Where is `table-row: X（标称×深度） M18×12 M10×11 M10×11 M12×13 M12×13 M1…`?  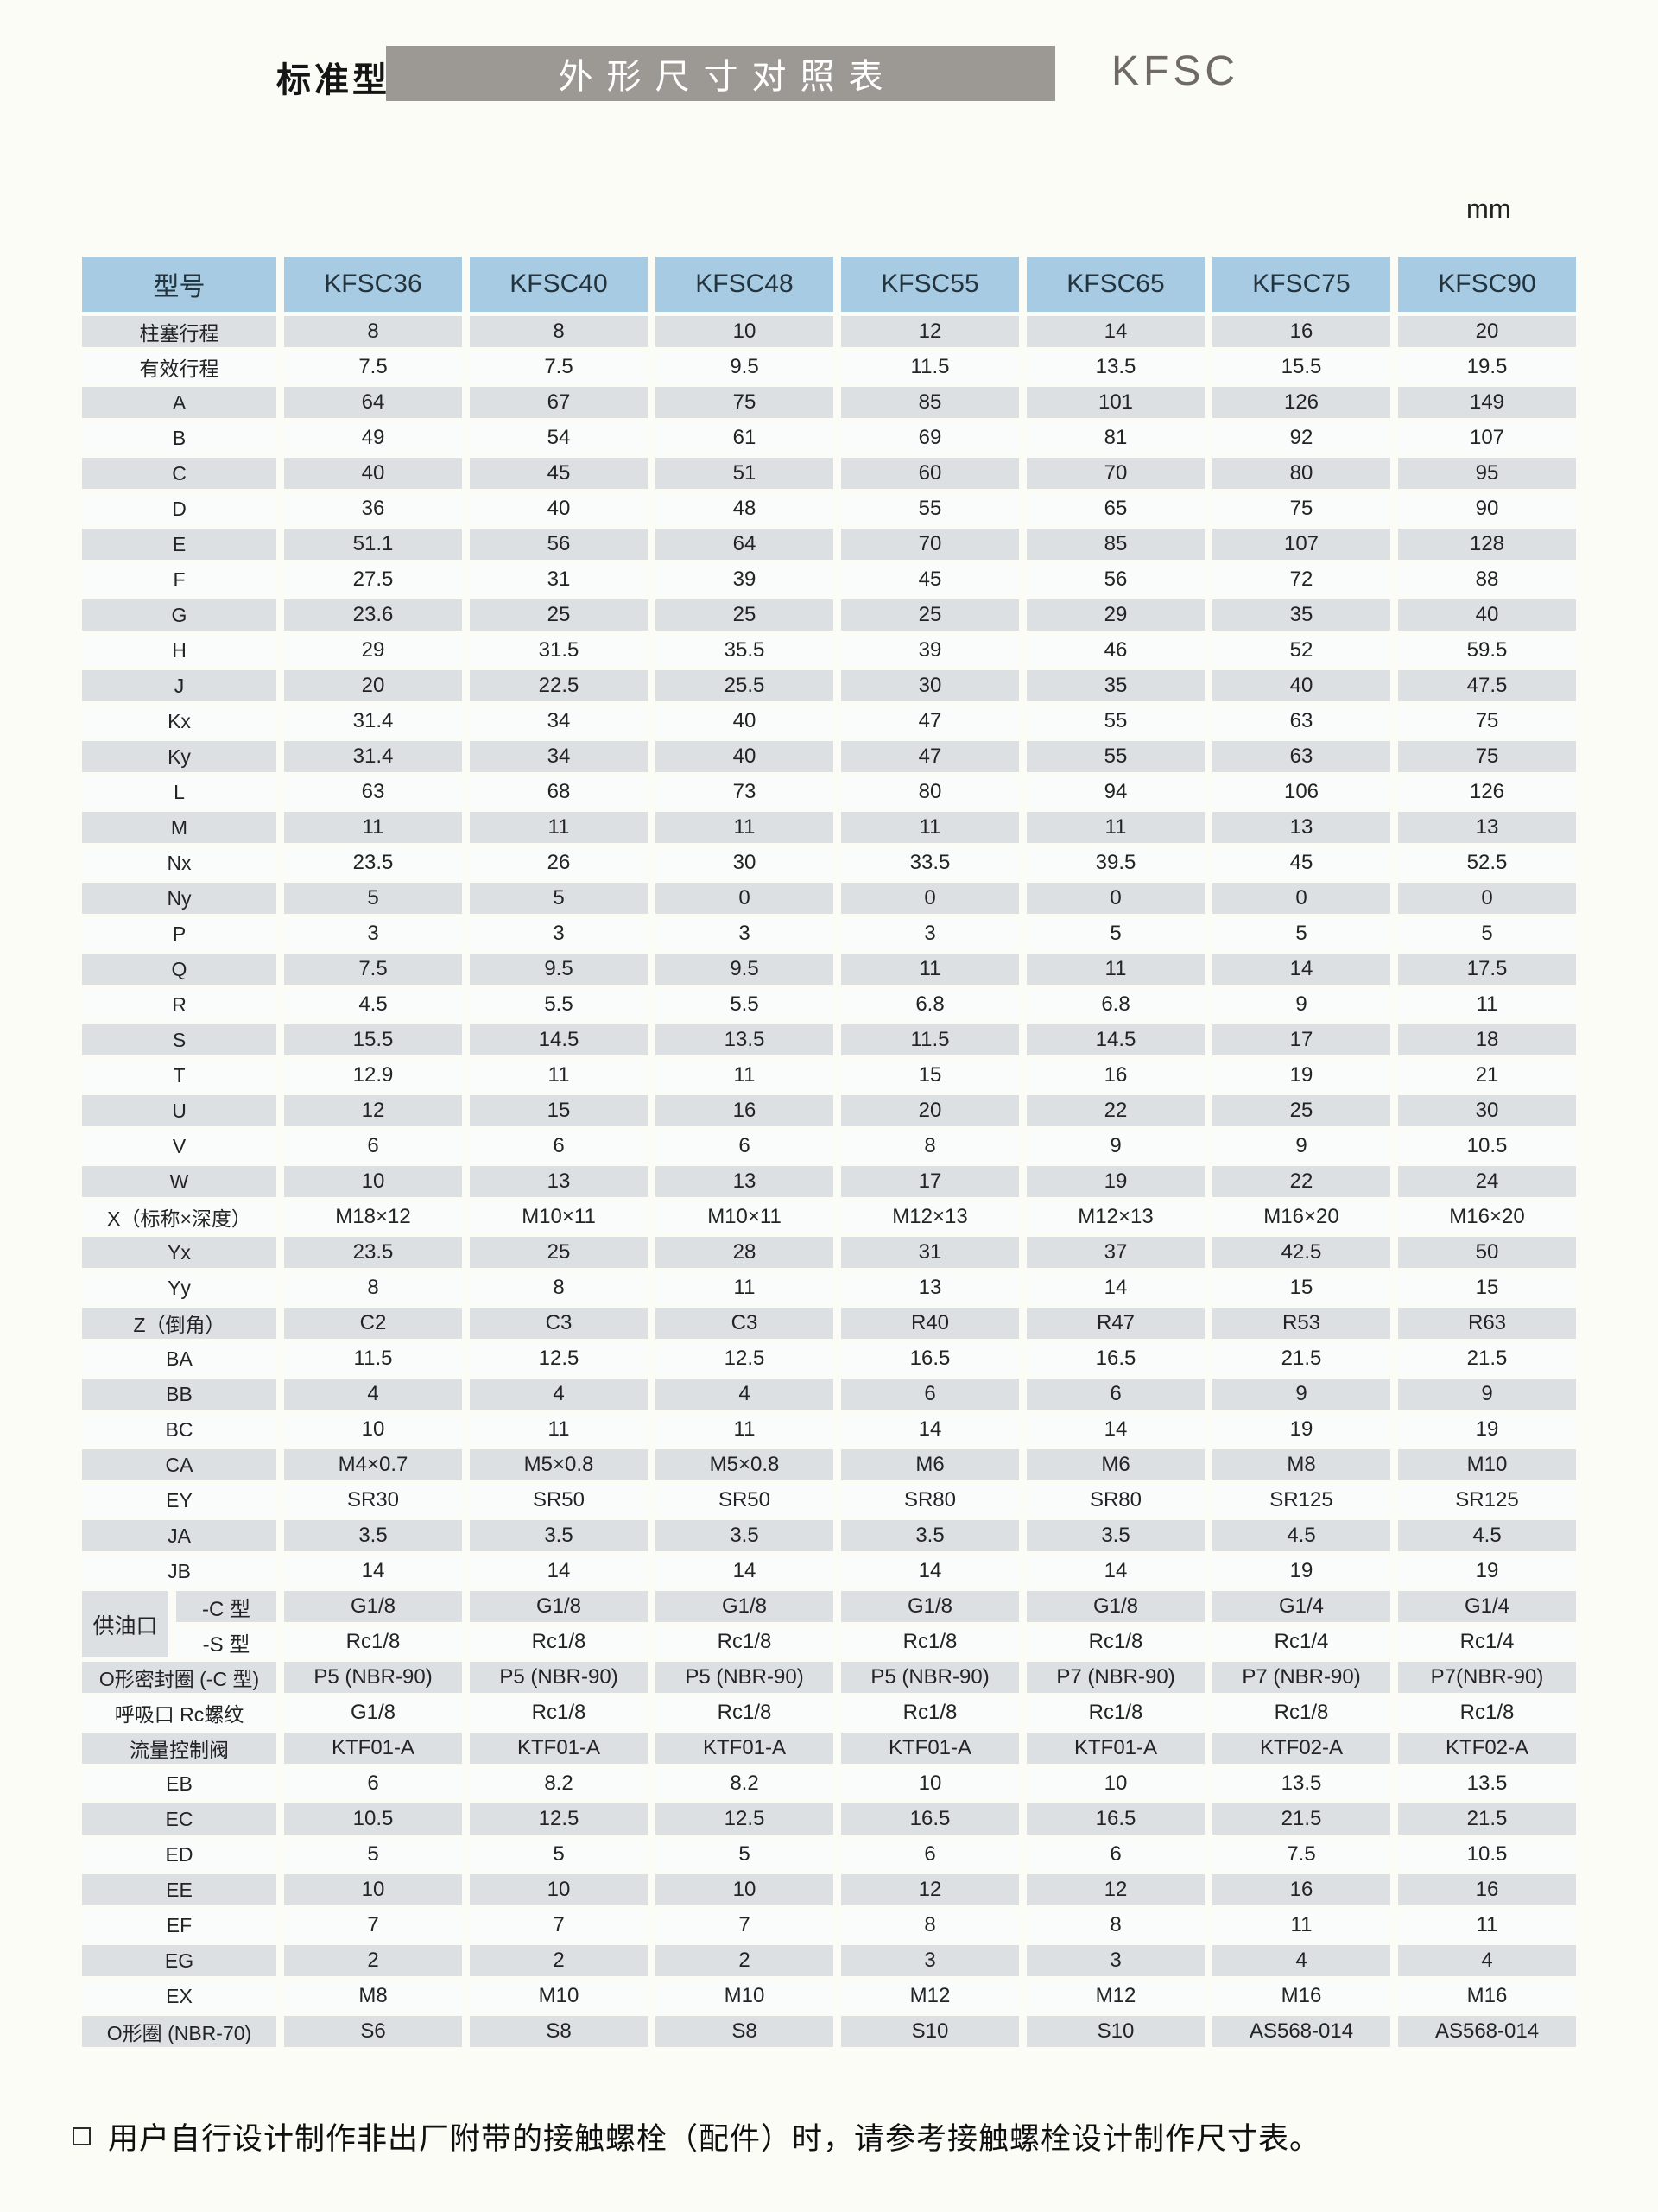 table-row: X（标称×深度） M18×12 M10×11 M10×11 M12×13 M12×13 M1… is located at coordinates (829, 1217).